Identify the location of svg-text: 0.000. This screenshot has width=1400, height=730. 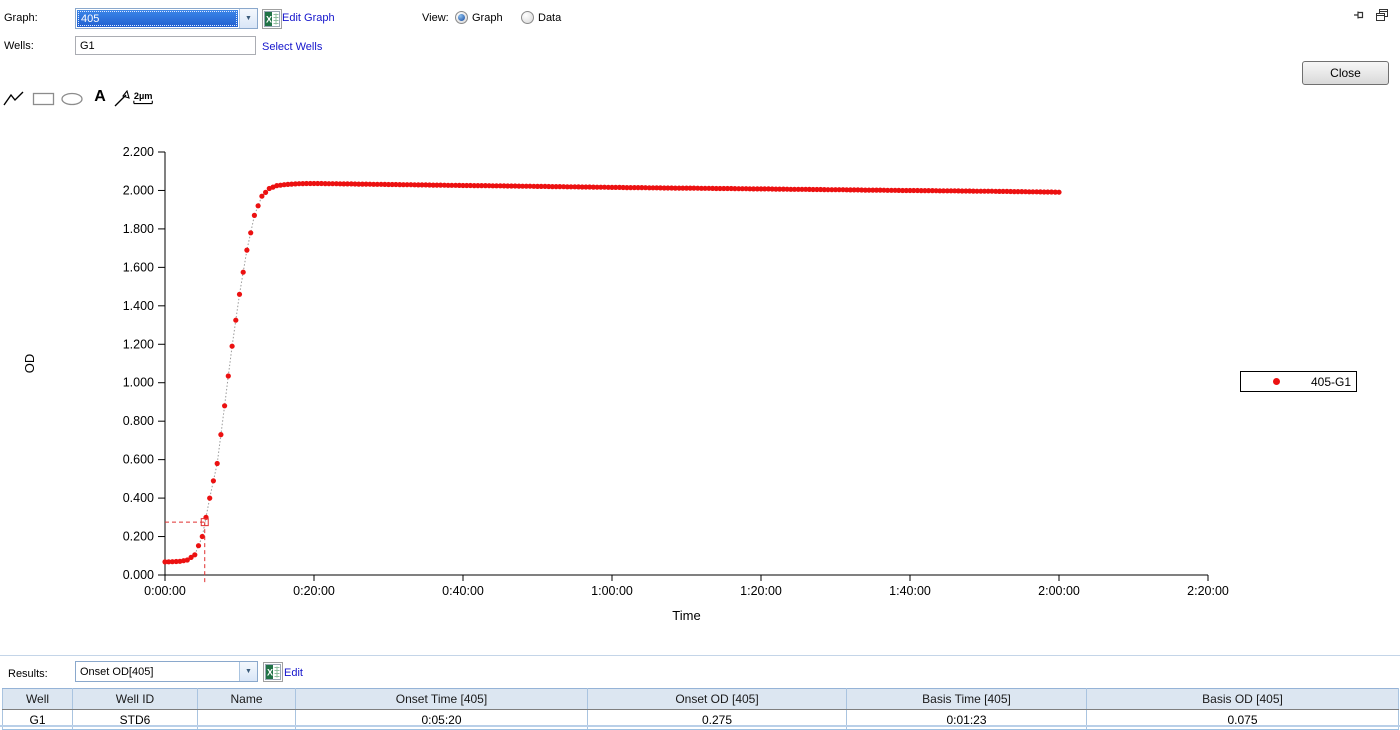
(138, 575).